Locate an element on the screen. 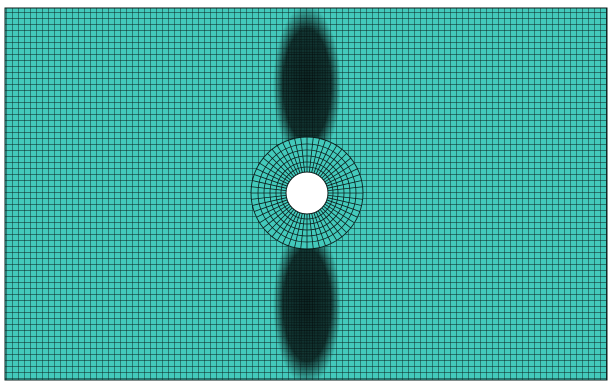 The height and width of the screenshot is (384, 609). hole is located at coordinates (307, 193).